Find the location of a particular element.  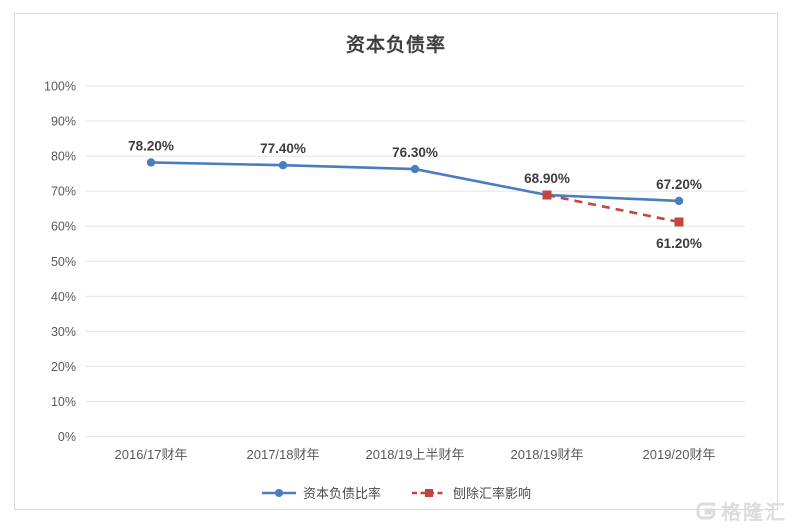

y-axis-tick-label: 70% is located at coordinates (63, 192).